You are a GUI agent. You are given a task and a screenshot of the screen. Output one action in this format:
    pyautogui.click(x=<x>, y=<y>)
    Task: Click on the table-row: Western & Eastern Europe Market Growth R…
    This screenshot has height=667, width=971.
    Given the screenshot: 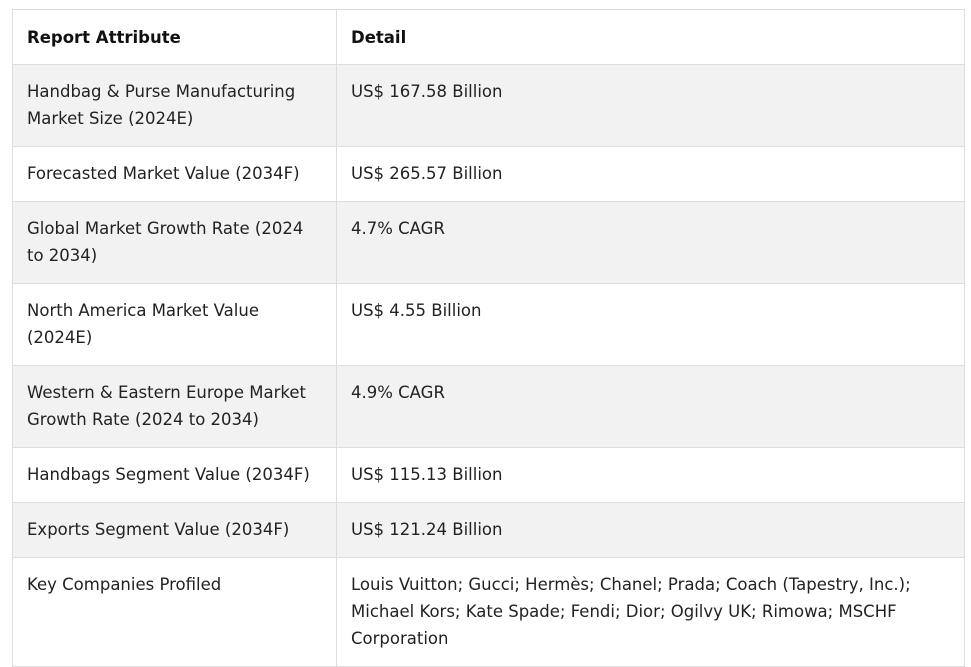 What is the action you would take?
    pyautogui.click(x=488, y=406)
    